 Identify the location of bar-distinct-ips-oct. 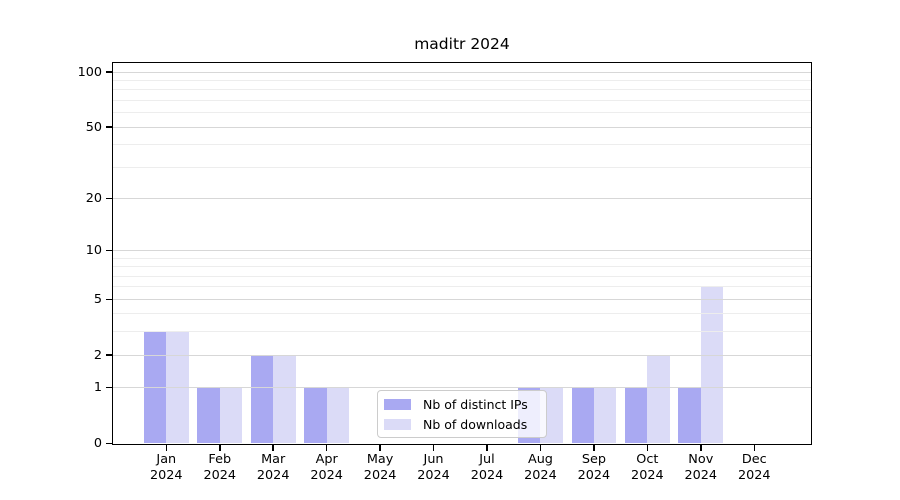
(636, 415).